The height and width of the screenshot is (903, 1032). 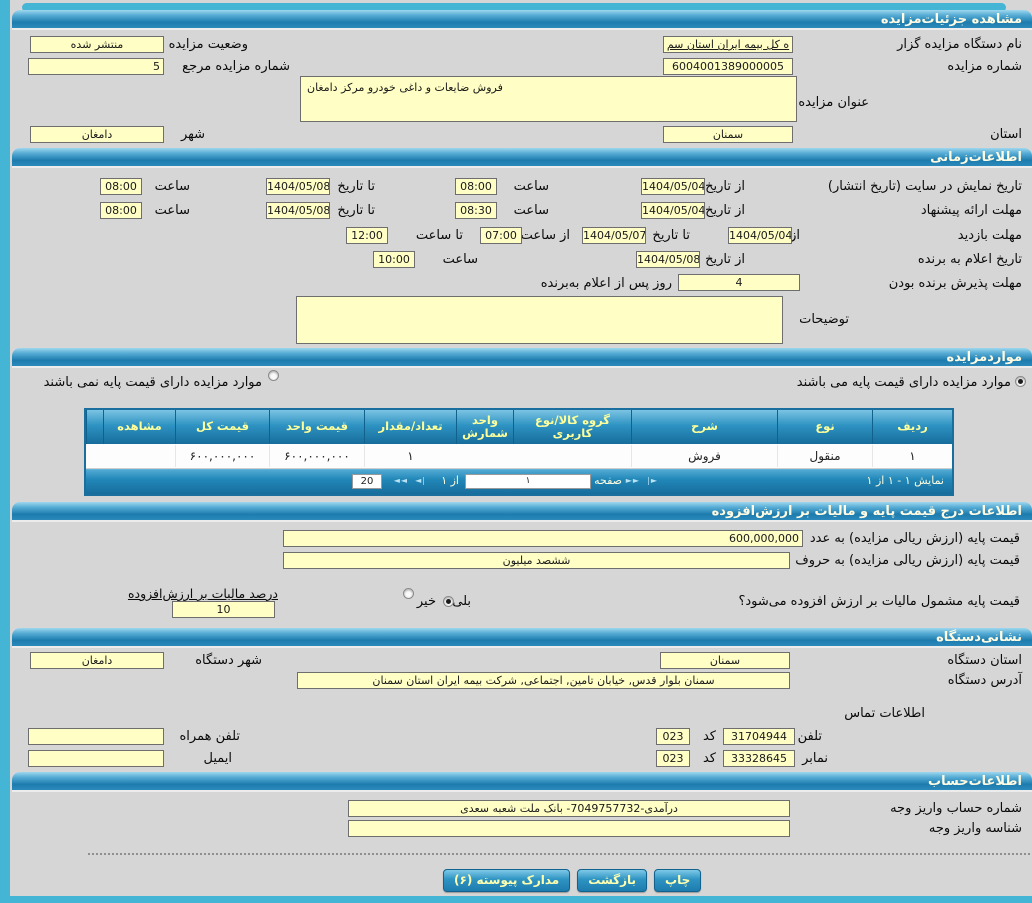 What do you see at coordinates (223, 609) in the screenshot?
I see `vat-percent-field: 10` at bounding box center [223, 609].